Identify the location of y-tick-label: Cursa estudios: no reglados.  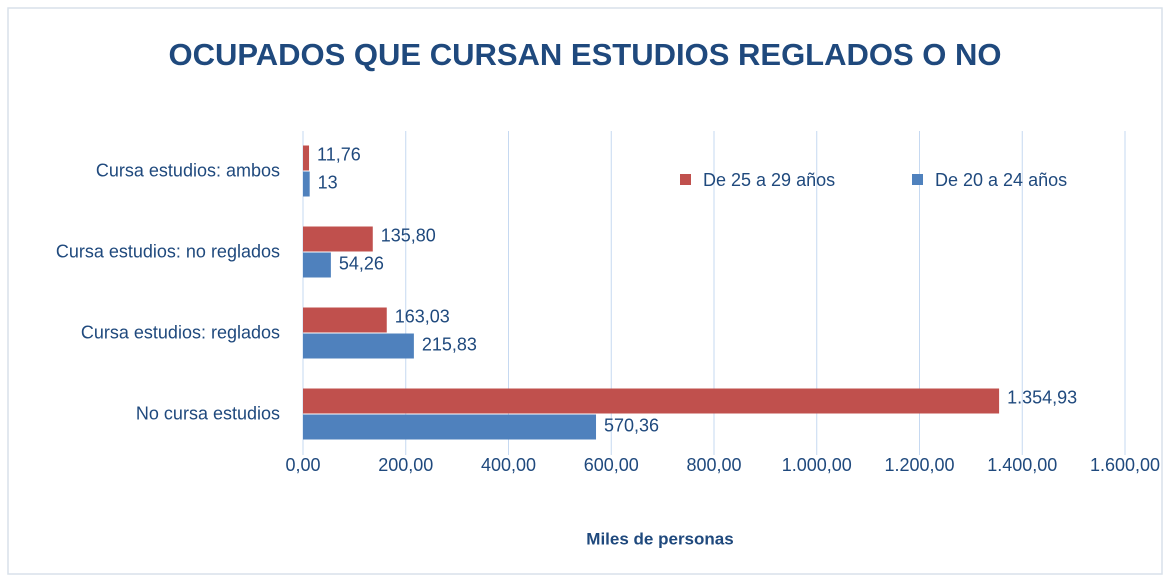
(168, 251).